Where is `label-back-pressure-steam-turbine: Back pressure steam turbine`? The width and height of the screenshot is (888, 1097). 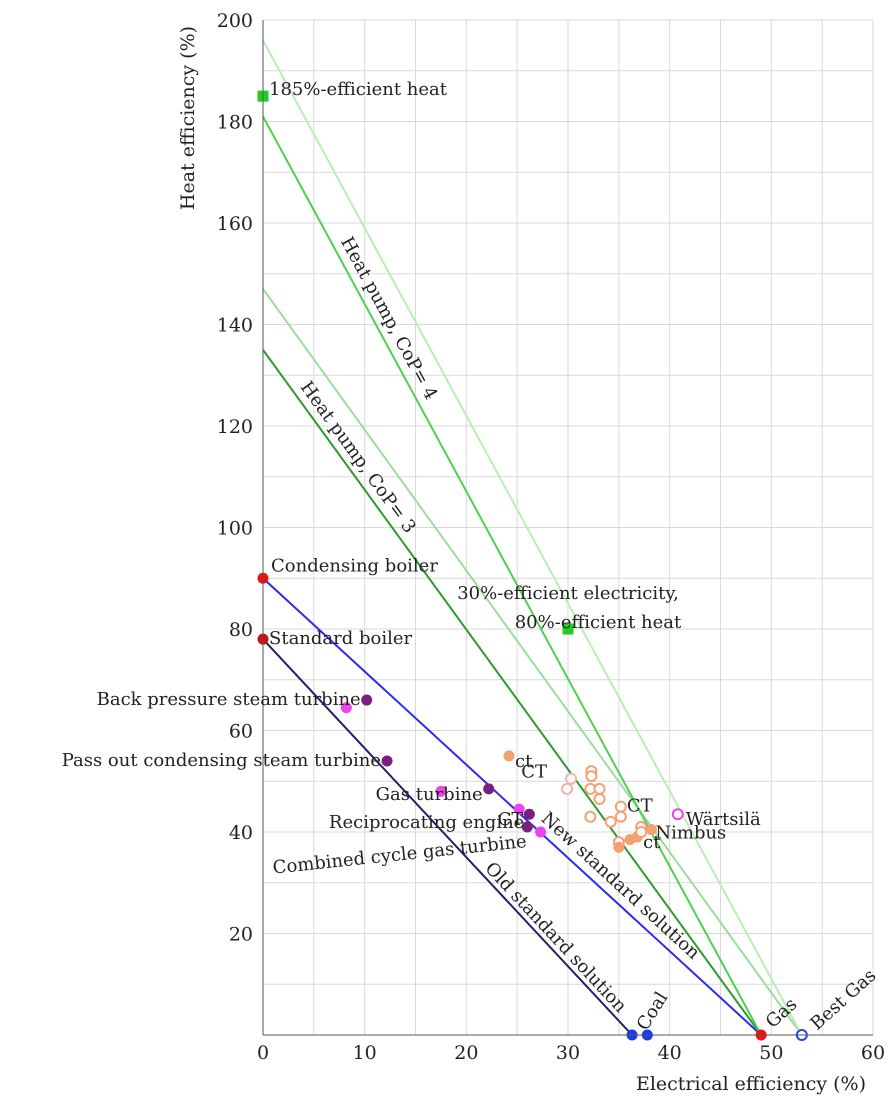
label-back-pressure-steam-turbine: Back pressure steam turbine is located at coordinates (229, 699).